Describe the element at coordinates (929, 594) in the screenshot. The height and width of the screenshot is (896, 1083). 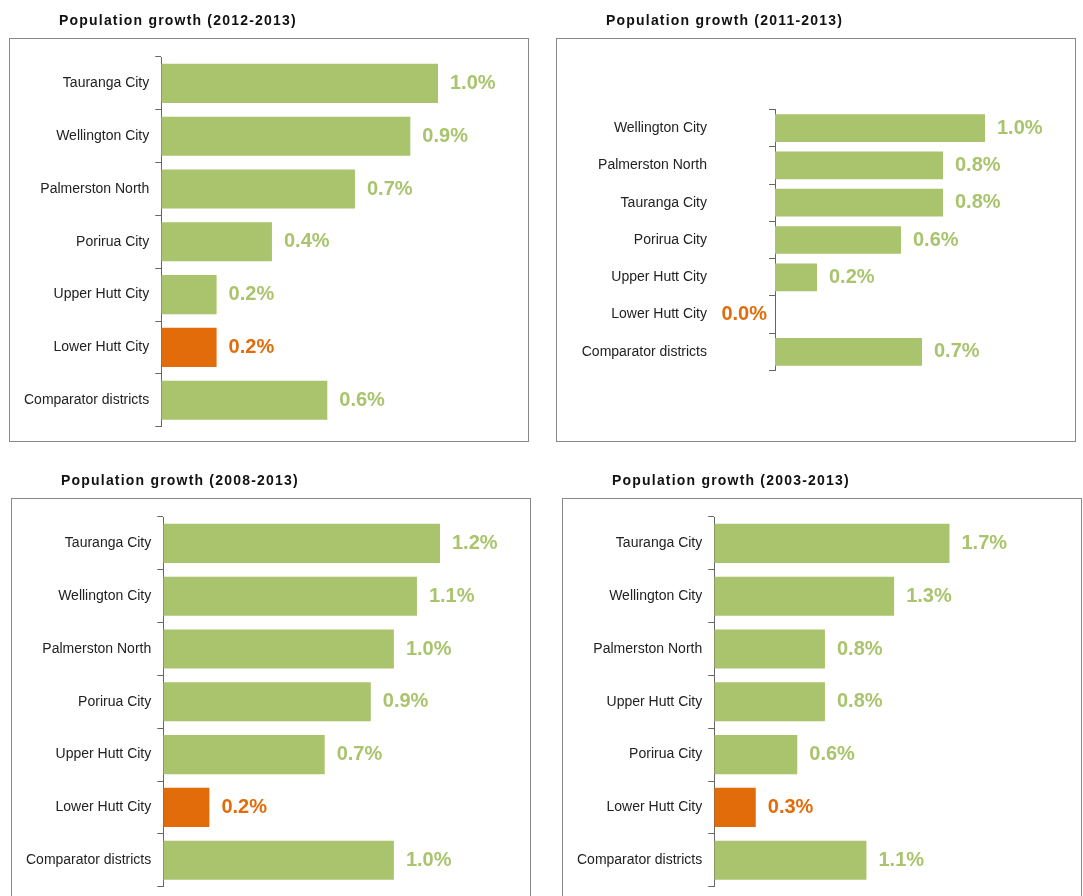
I see `data-label: 1.3%` at that location.